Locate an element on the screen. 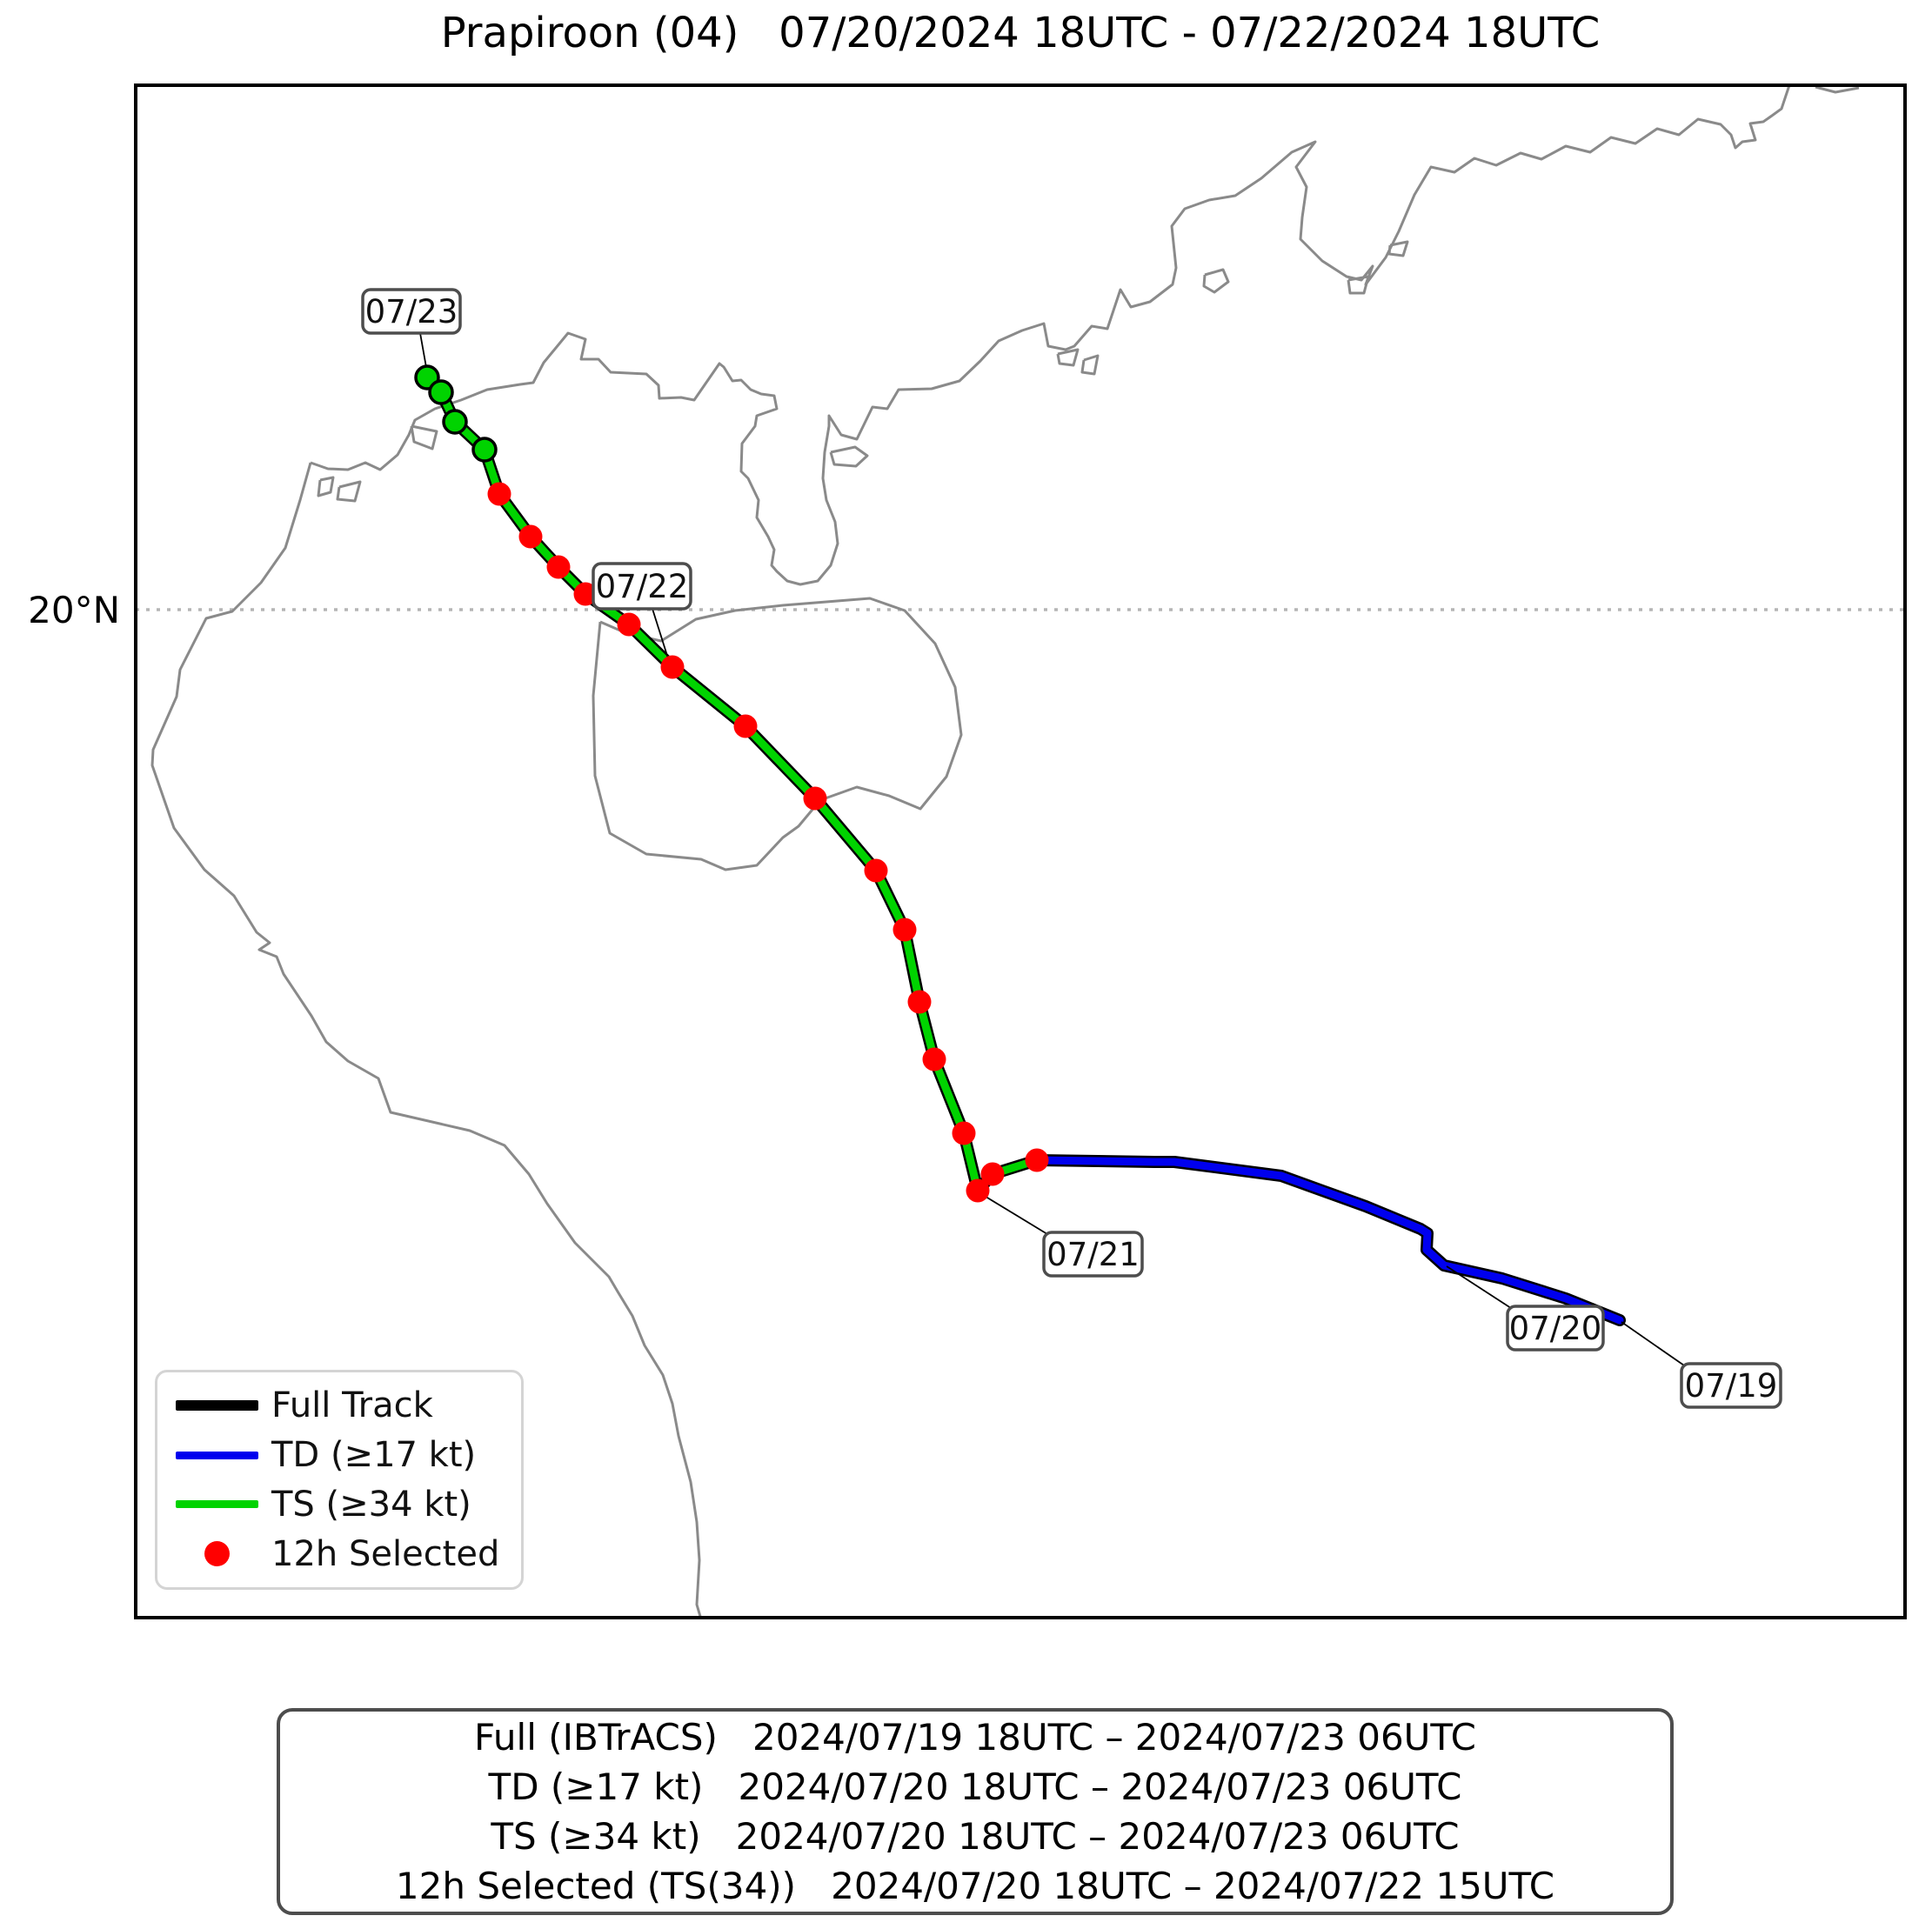  ts-track-line is located at coordinates (732, 784).